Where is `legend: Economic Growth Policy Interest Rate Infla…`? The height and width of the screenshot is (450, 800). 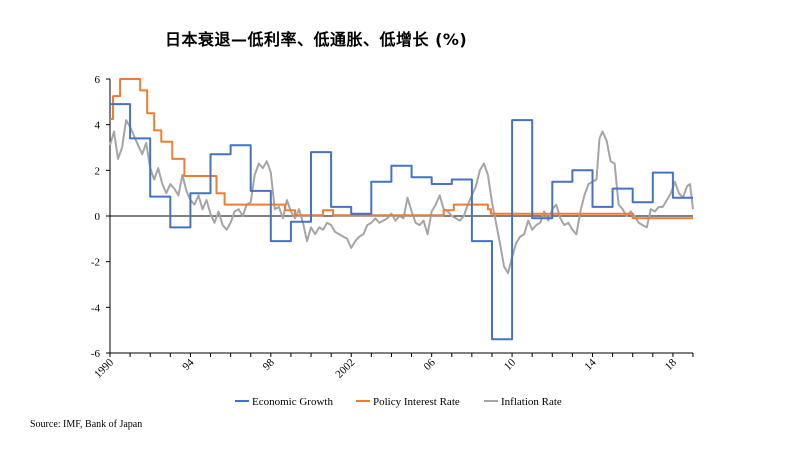 legend: Economic Growth Policy Interest Rate Infla… is located at coordinates (398, 402).